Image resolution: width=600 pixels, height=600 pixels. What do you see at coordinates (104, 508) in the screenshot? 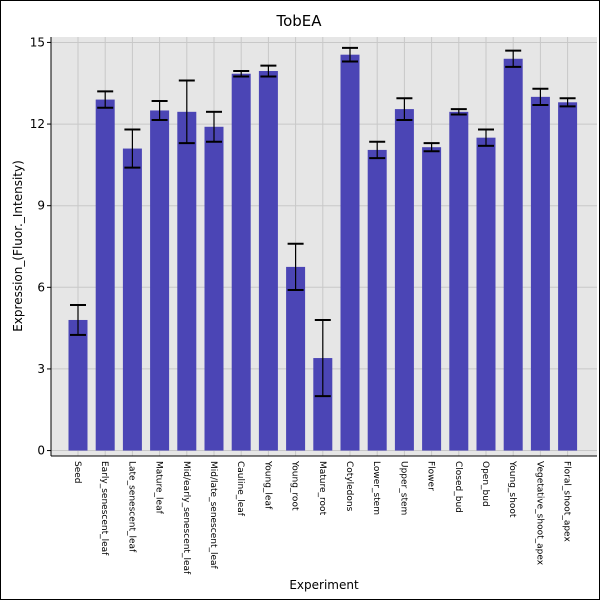
I see `x-tick-label: Early_senescent_leaf` at bounding box center [104, 508].